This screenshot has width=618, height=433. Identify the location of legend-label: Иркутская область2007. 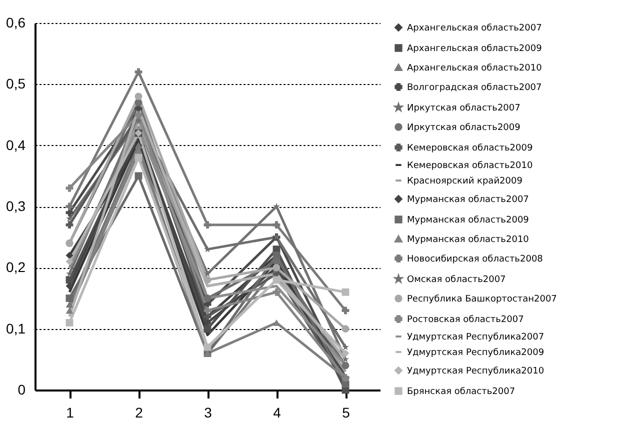
(463, 109).